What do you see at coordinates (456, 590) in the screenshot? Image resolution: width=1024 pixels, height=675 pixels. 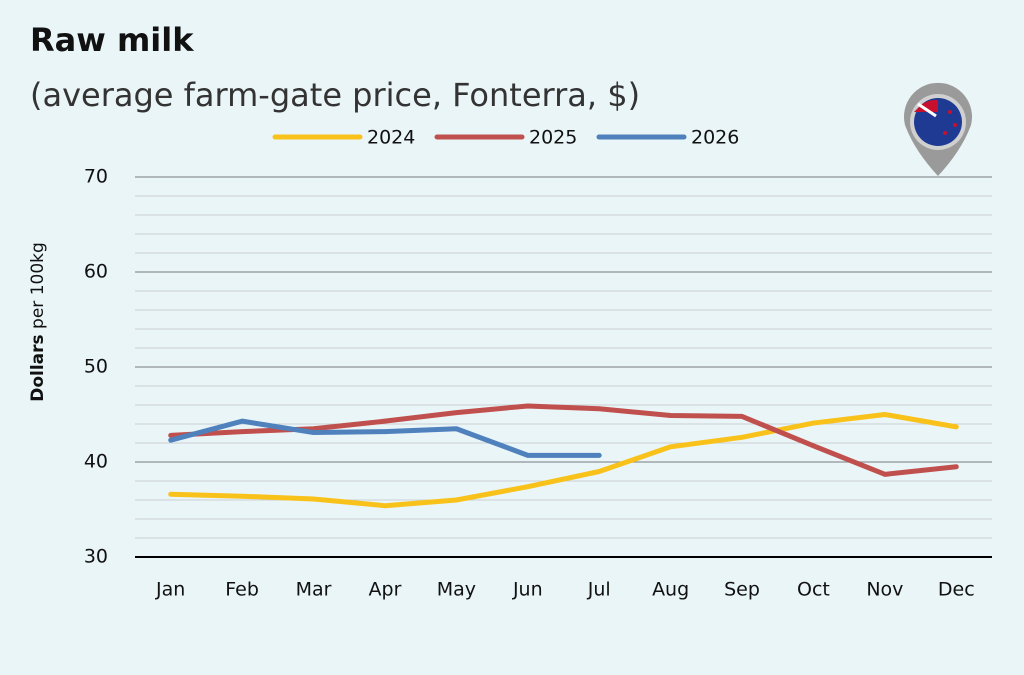 I see `x-tick-label: May` at bounding box center [456, 590].